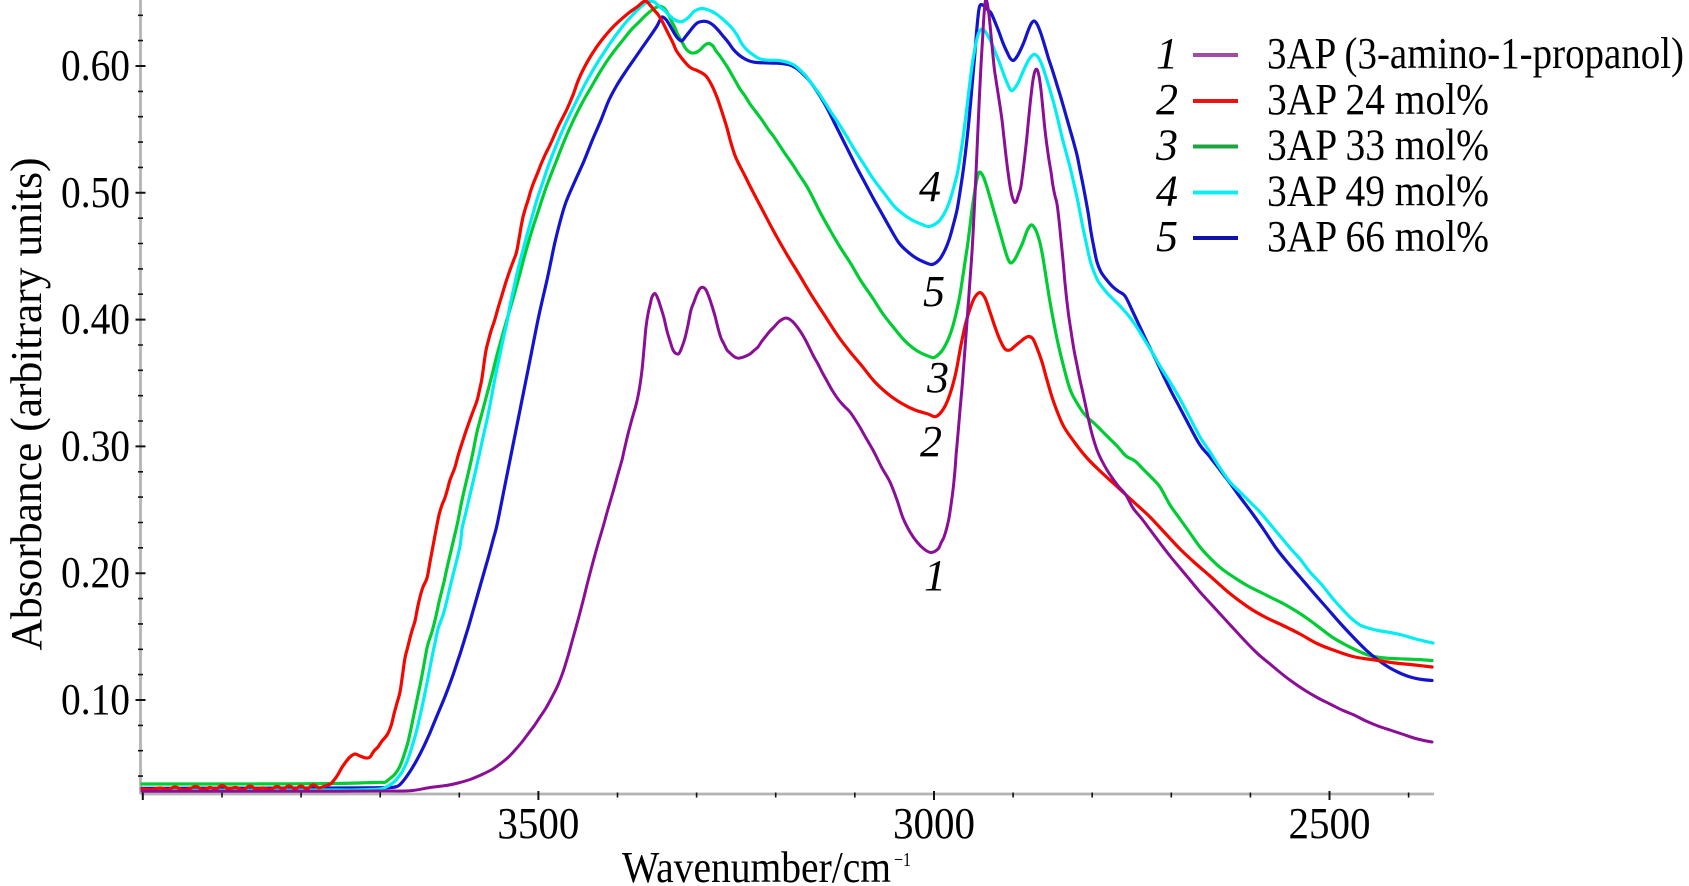 The width and height of the screenshot is (1689, 886). I want to click on svg-text: Absorbance (arbitrary units), so click(26, 404).